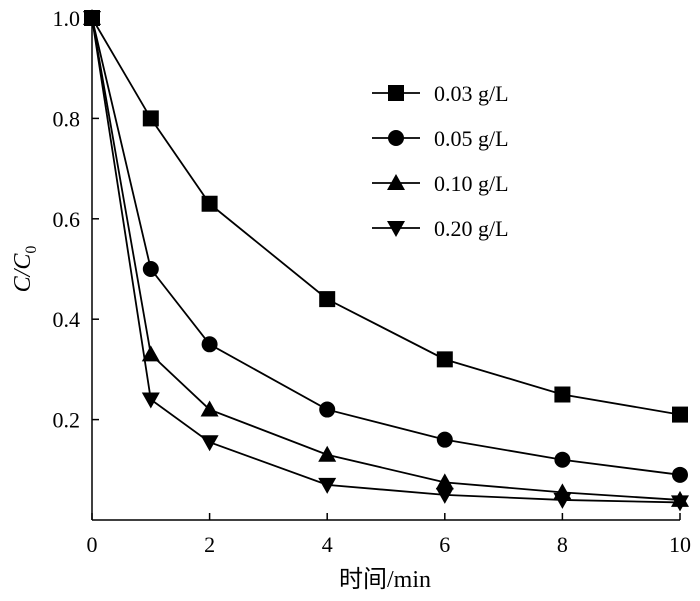  What do you see at coordinates (67, 18) in the screenshot?
I see `y-tick-label: 1.0` at bounding box center [67, 18].